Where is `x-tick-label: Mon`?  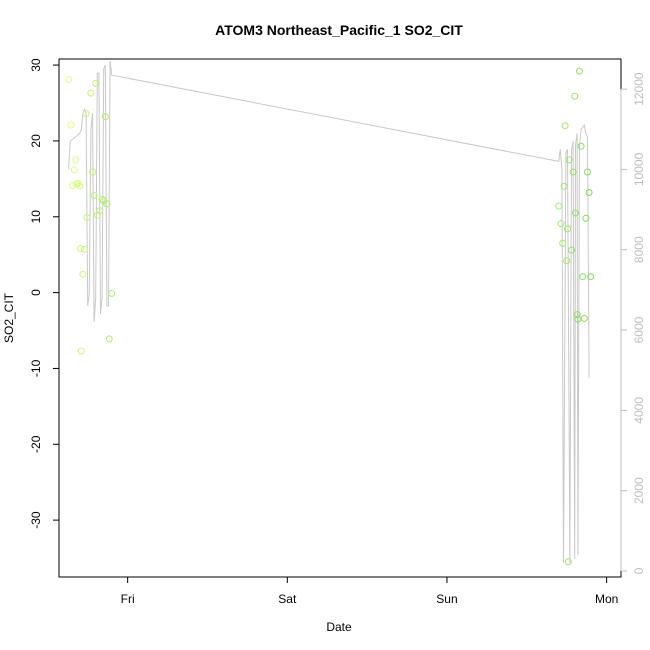 x-tick-label: Mon is located at coordinates (606, 599).